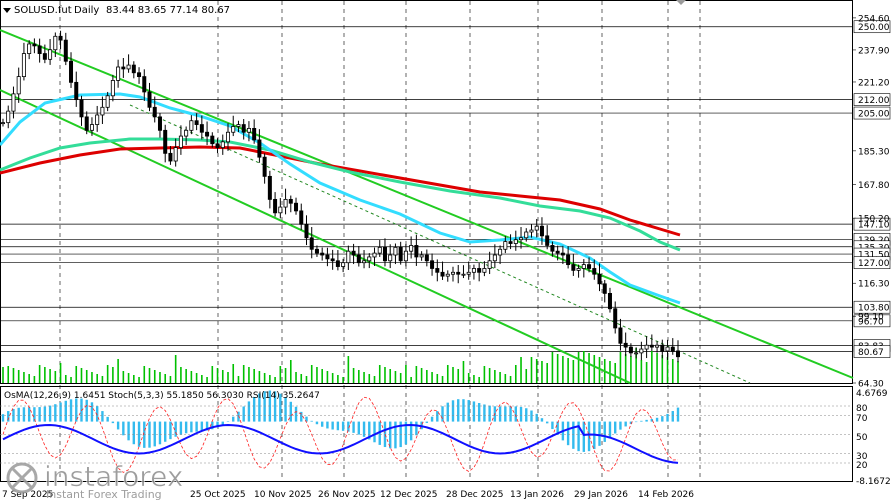  What do you see at coordinates (86, 10) in the screenshot?
I see `timeframe-label: Daily` at bounding box center [86, 10].